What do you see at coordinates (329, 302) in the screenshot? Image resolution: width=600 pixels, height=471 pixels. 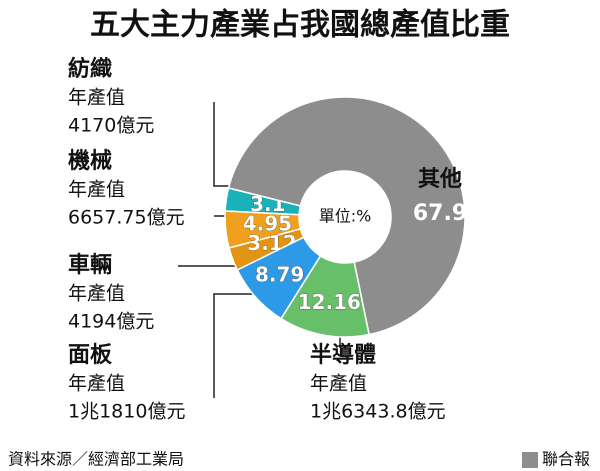 I see `value-label: 12.16` at bounding box center [329, 302].